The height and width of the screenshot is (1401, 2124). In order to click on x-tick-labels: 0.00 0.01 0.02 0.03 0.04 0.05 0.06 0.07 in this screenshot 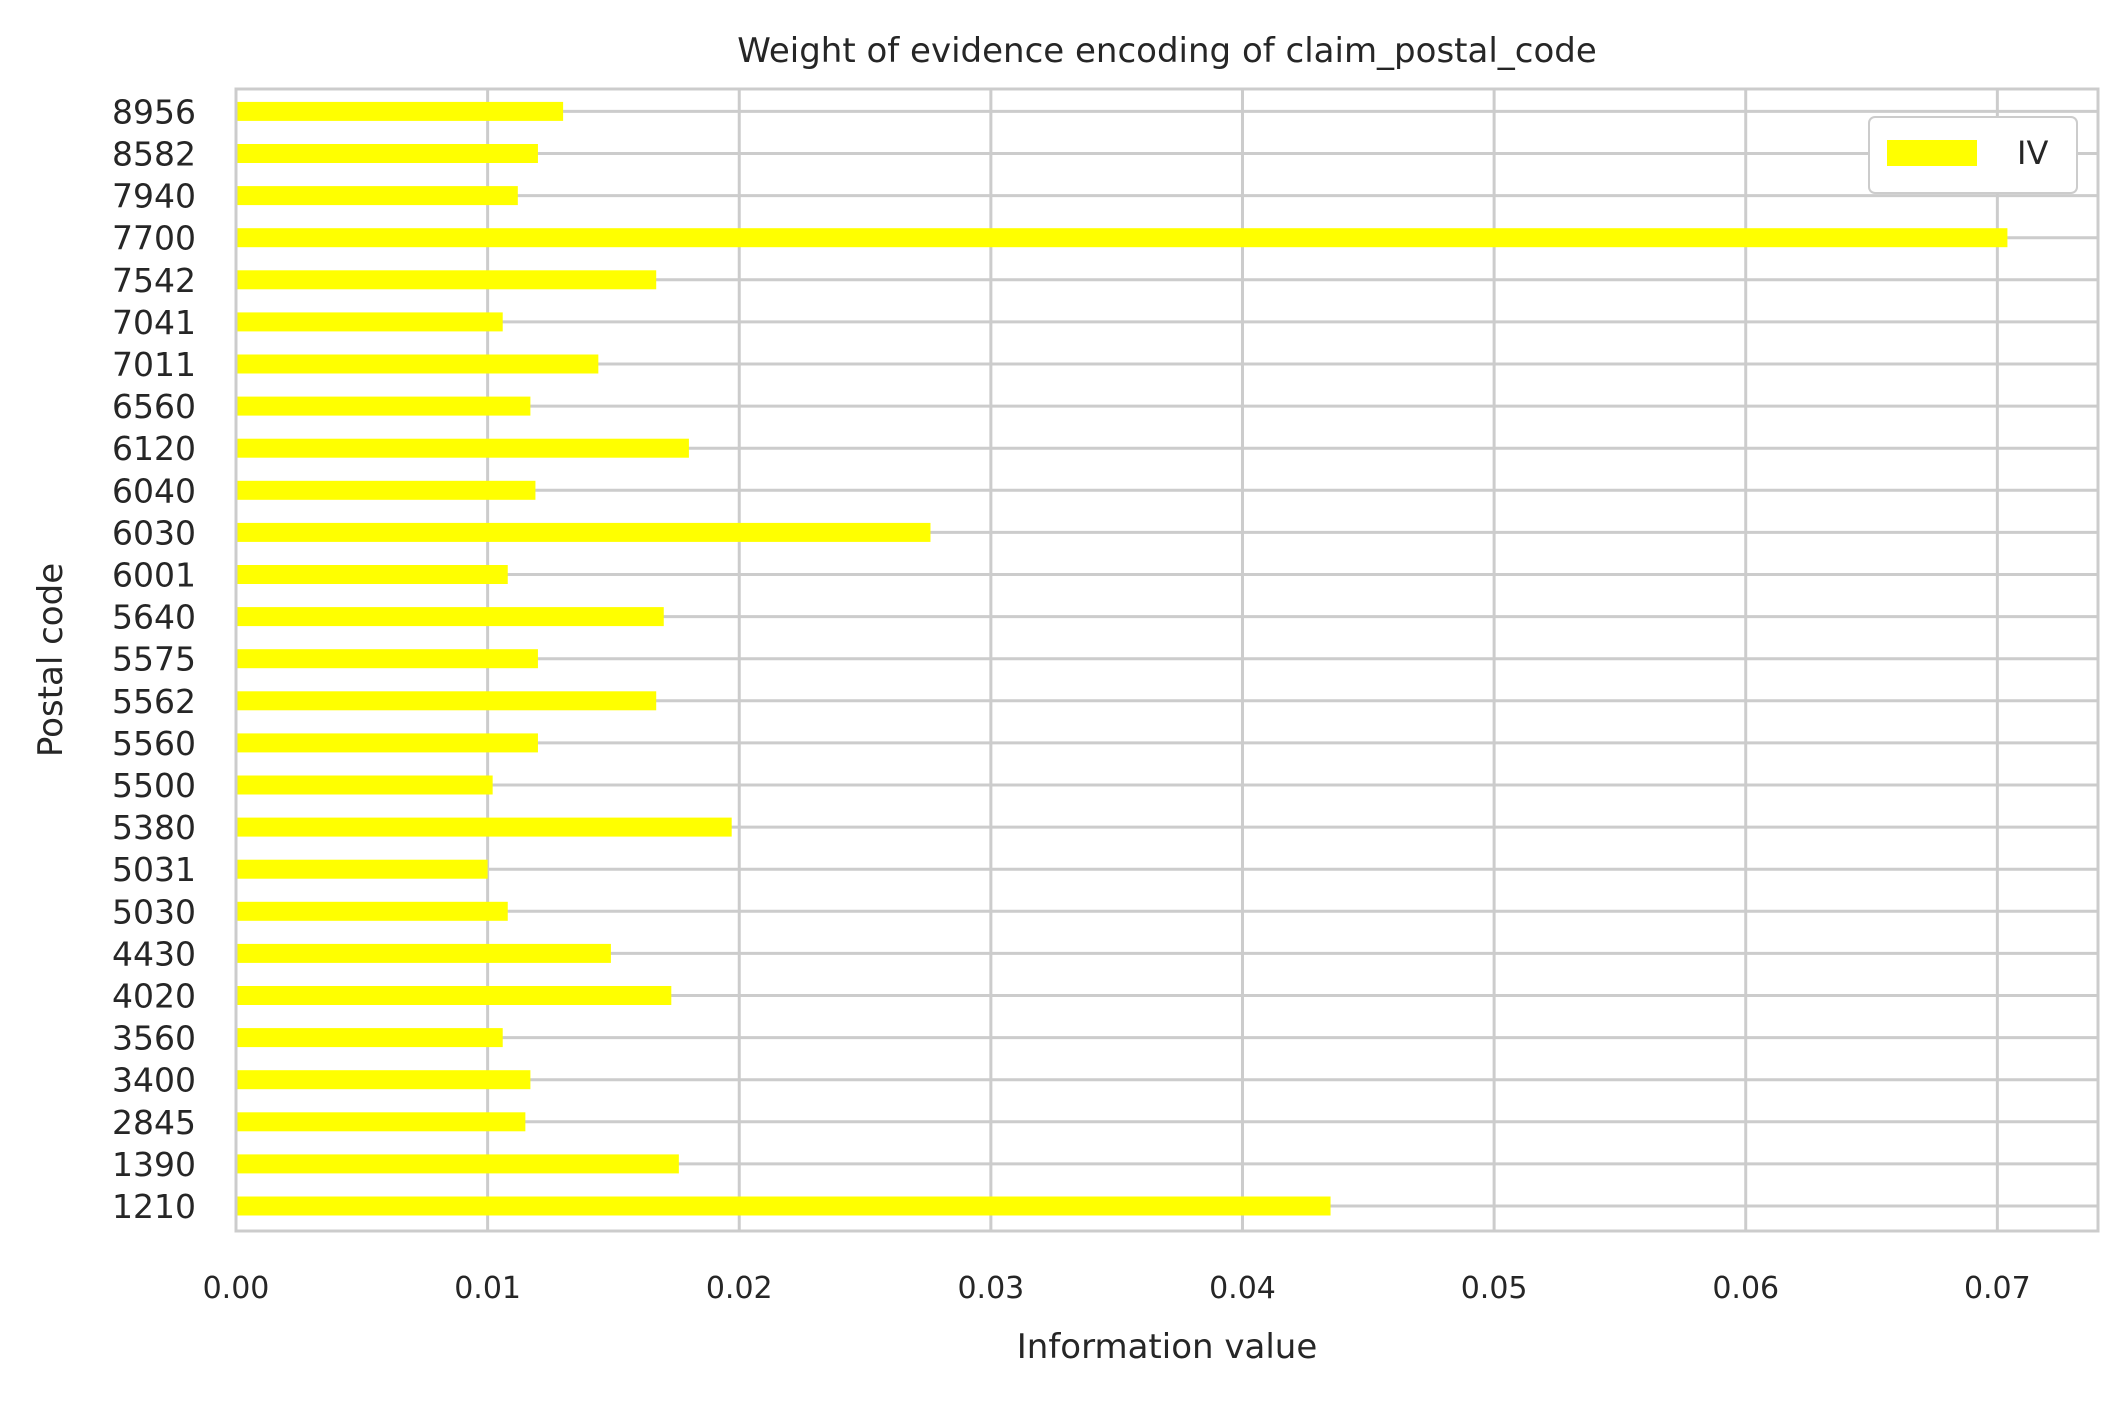, I will do `click(1117, 1288)`.